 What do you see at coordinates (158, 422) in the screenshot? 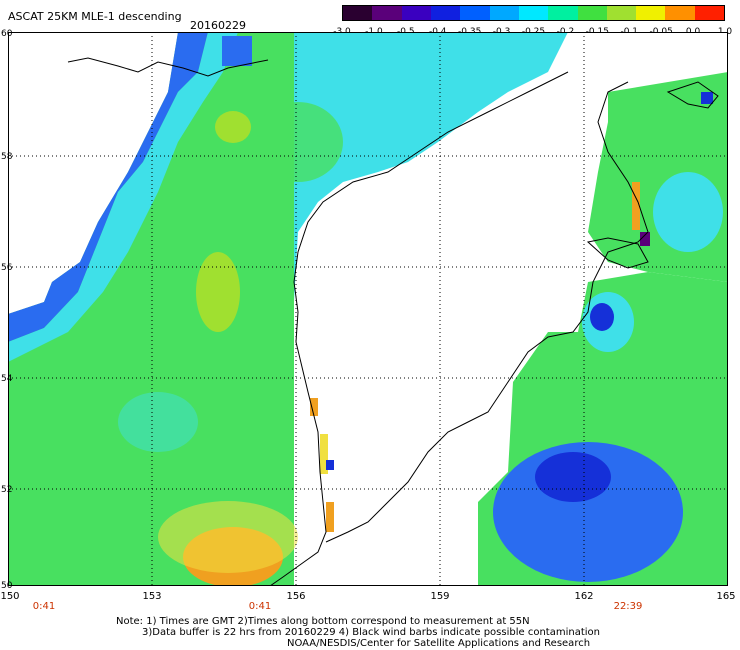
I see `cyan-patch-mid` at bounding box center [158, 422].